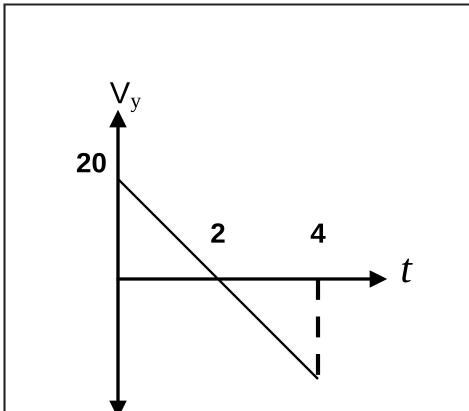  Describe the element at coordinates (407, 270) in the screenshot. I see `x-axis-title: t` at that location.